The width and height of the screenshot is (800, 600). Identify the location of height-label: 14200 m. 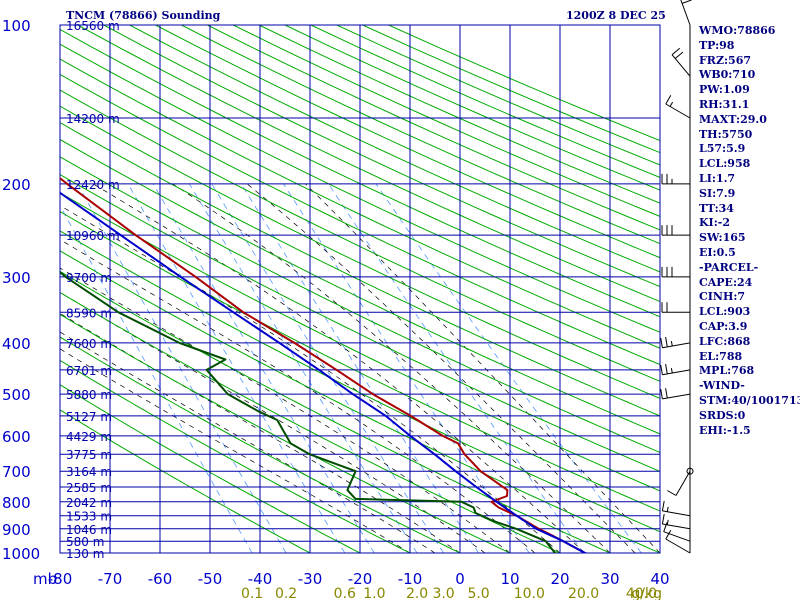
(93, 119).